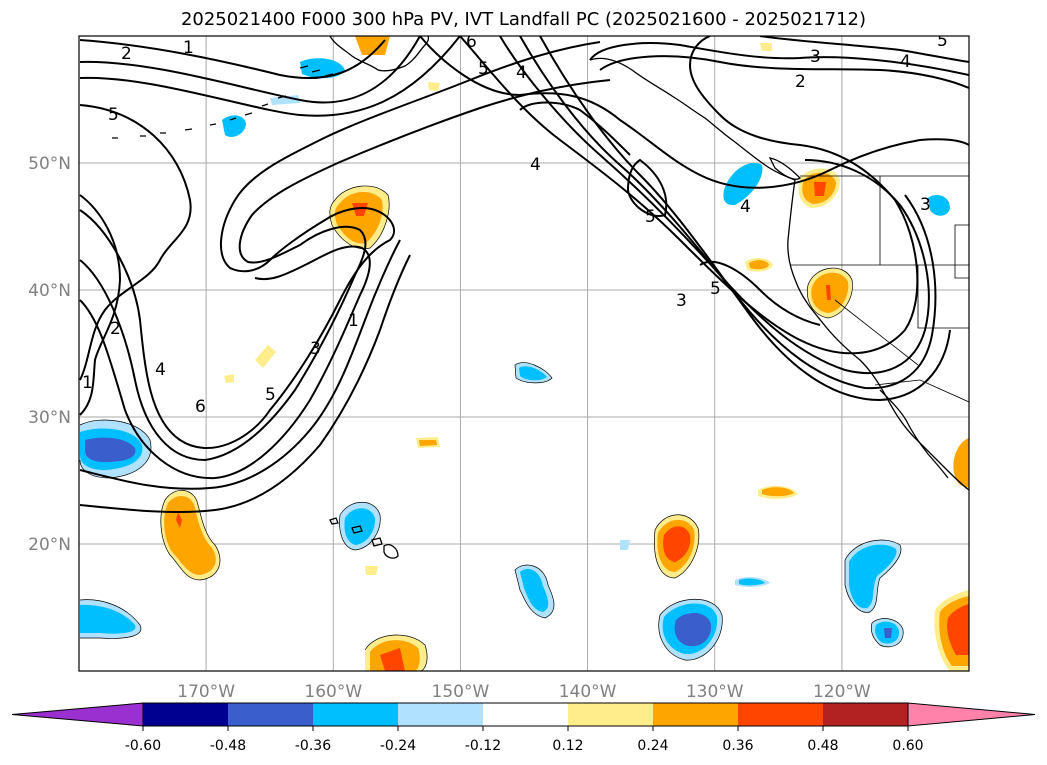 The image size is (1047, 765). What do you see at coordinates (879, 289) in the screenshot?
I see `borders` at bounding box center [879, 289].